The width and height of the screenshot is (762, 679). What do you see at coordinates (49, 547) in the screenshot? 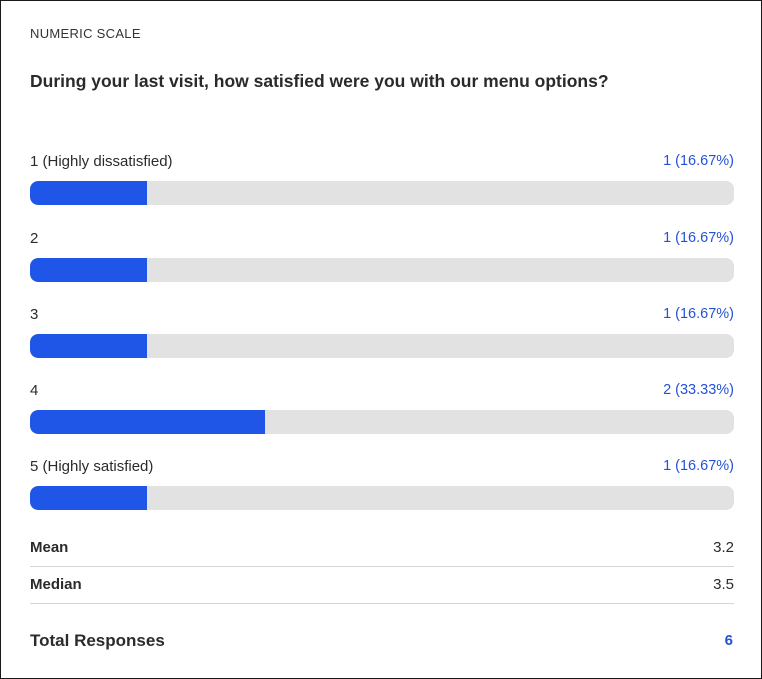
I see `mean-label: Mean` at bounding box center [49, 547].